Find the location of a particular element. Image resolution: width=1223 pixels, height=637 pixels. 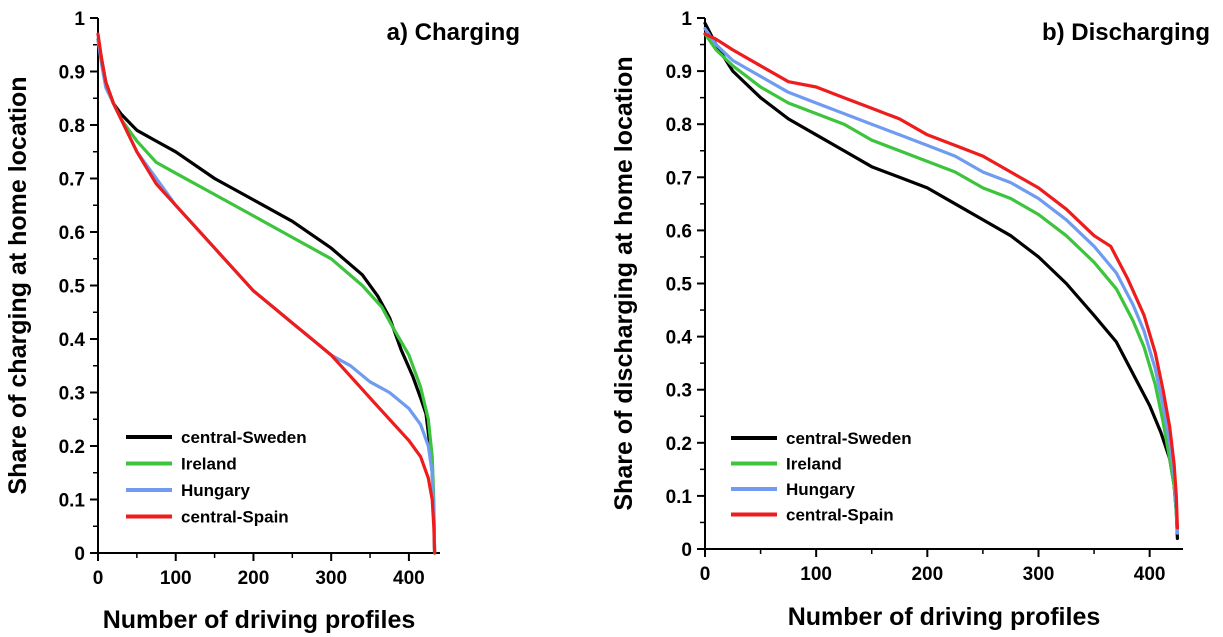

panel-title: a) Charging is located at coordinates (453, 32).